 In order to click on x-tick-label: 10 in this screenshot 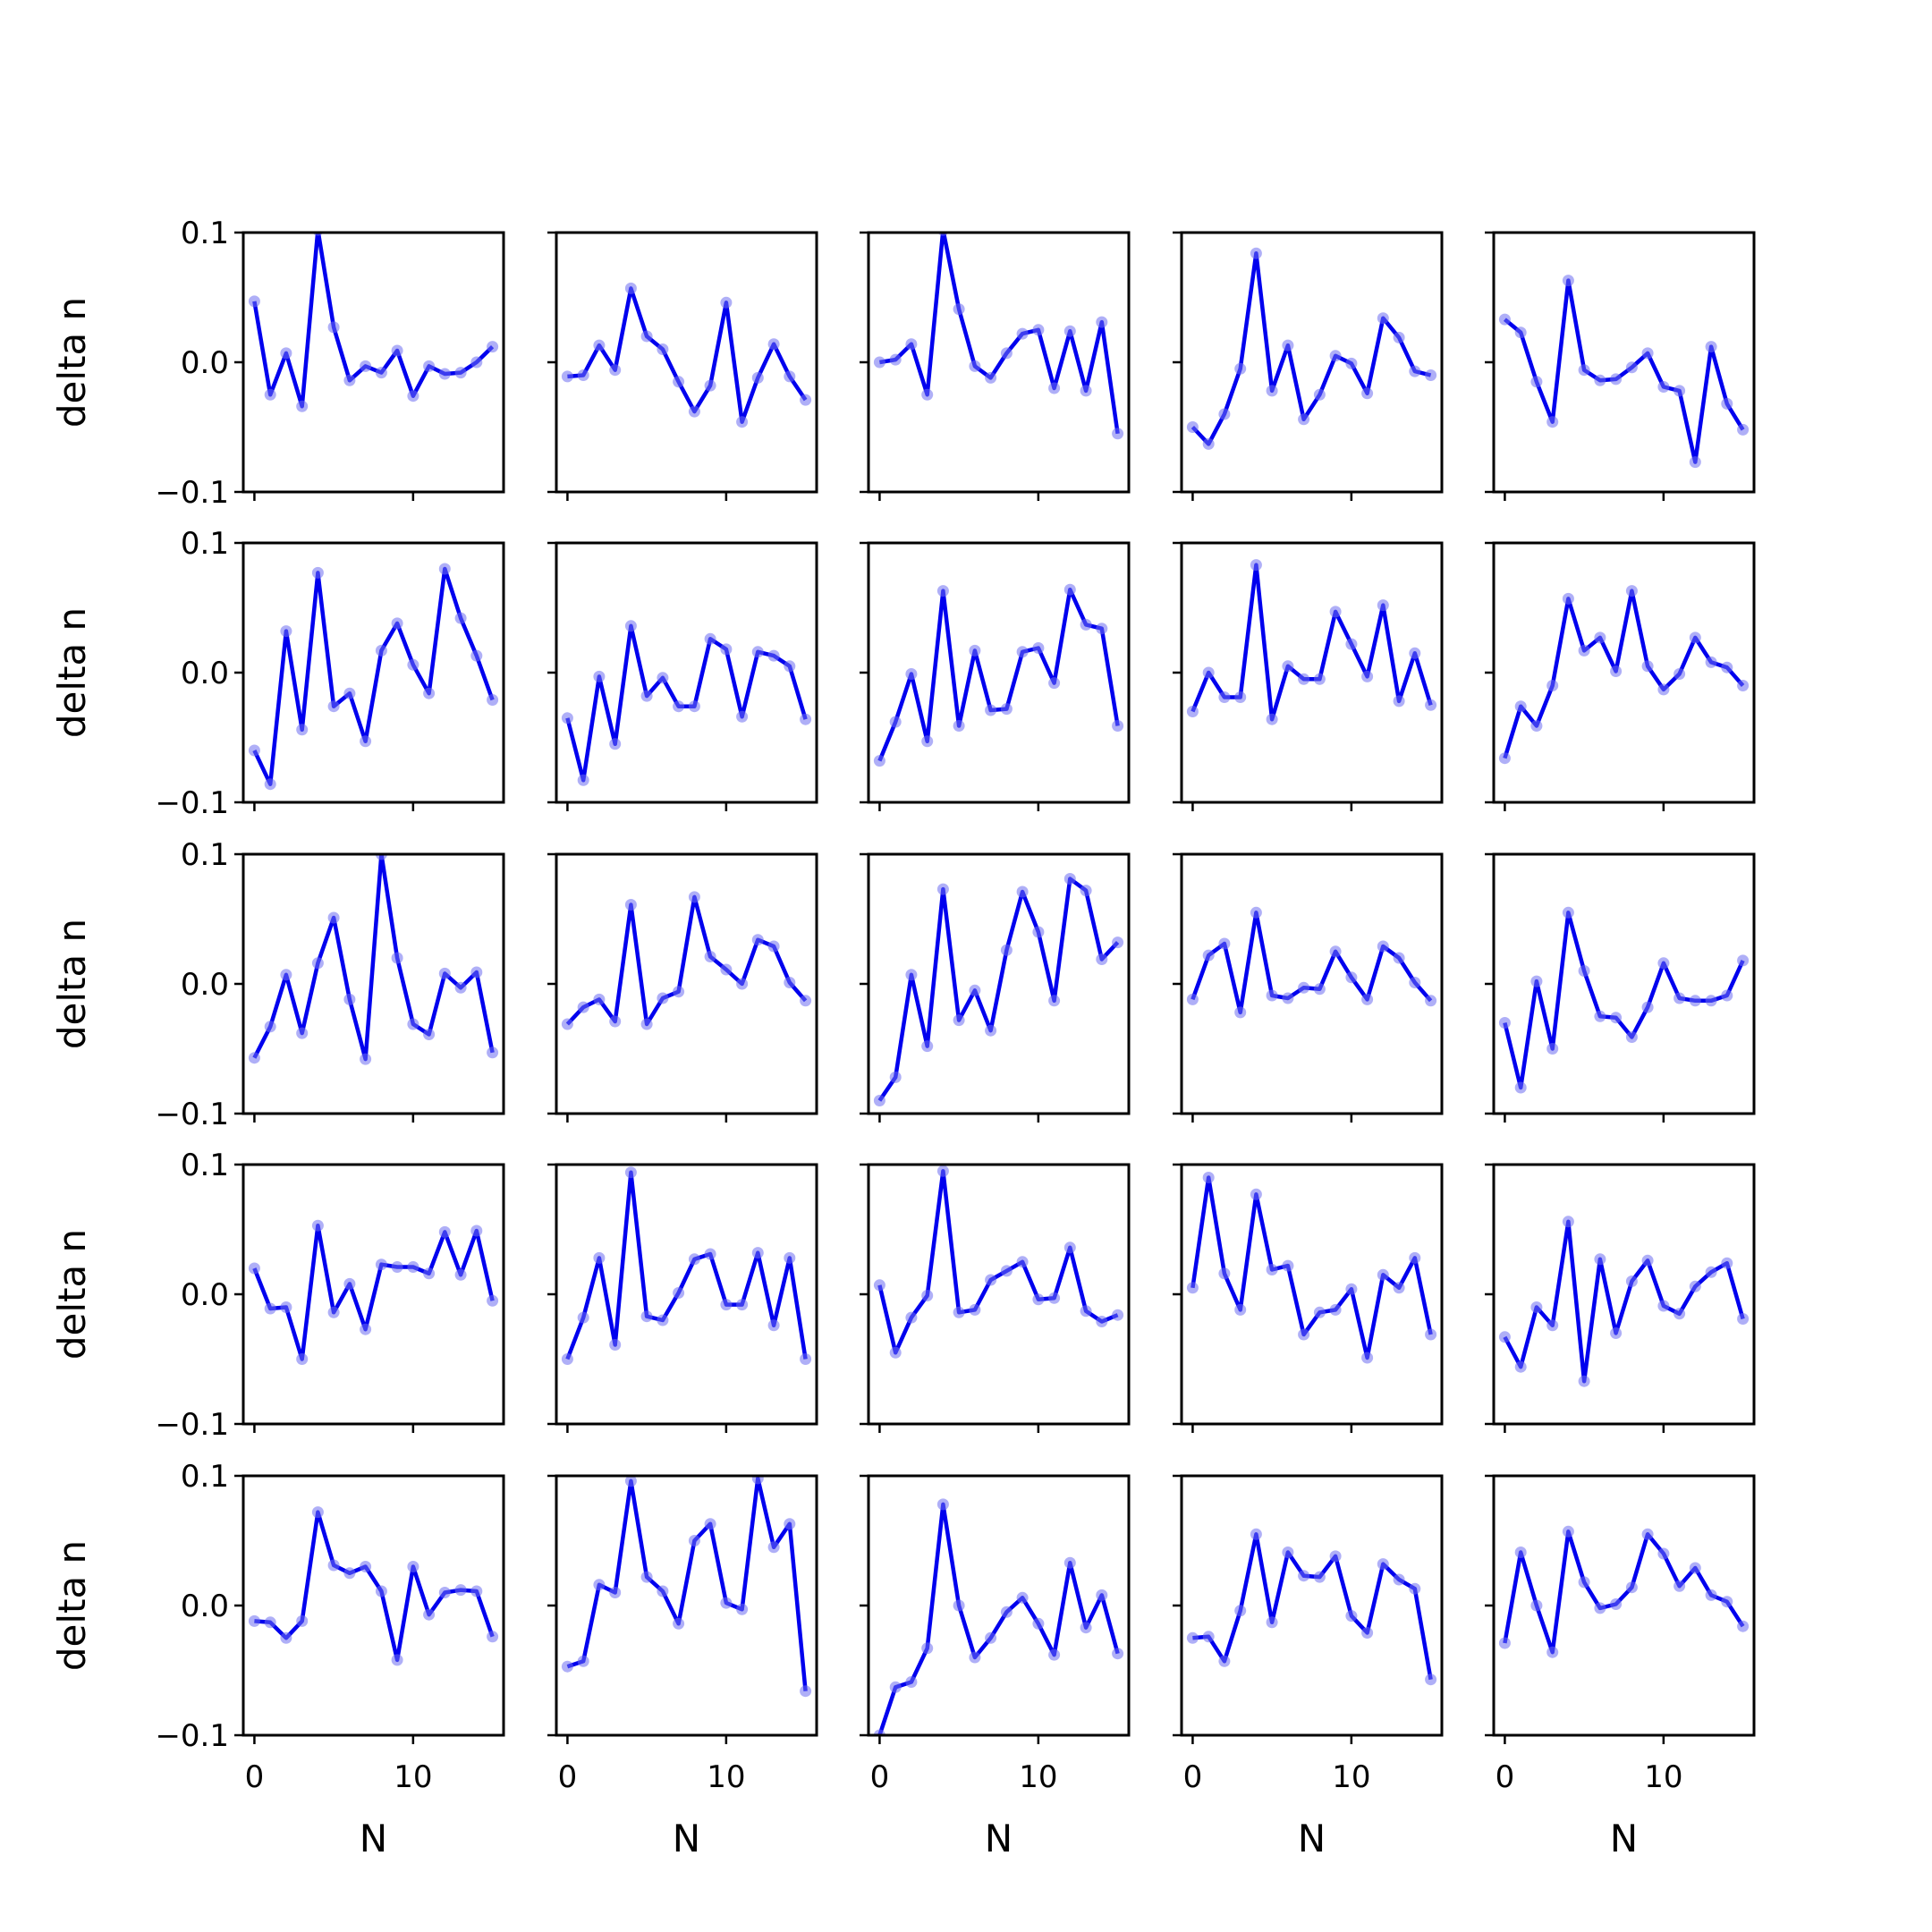, I will do `click(1038, 1777)`.